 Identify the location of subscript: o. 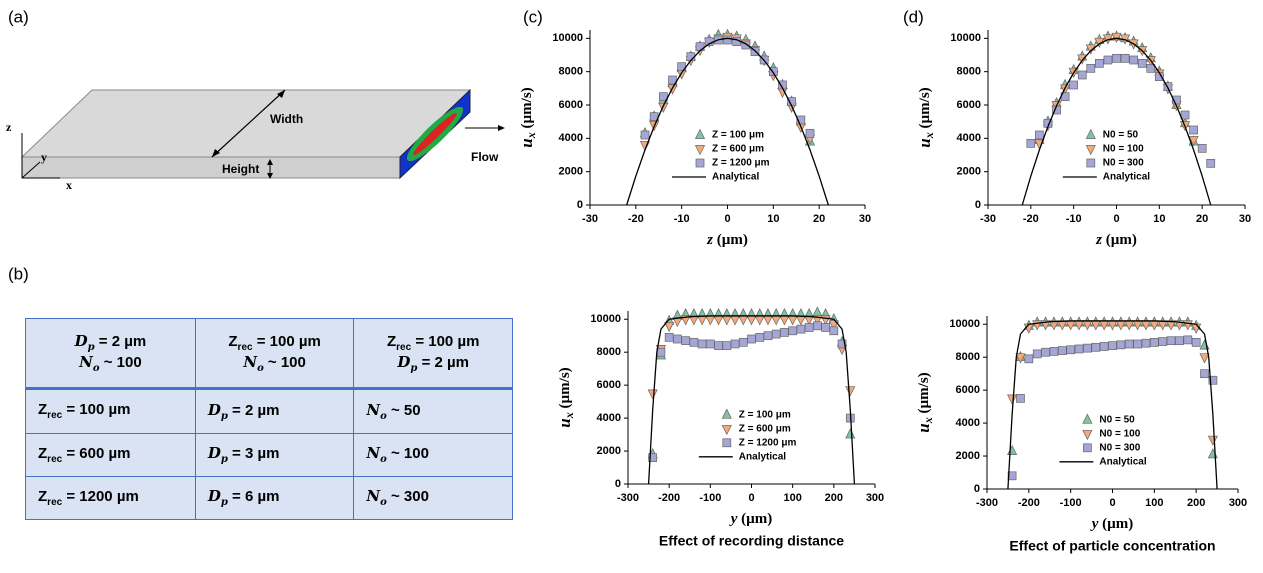
(383, 460).